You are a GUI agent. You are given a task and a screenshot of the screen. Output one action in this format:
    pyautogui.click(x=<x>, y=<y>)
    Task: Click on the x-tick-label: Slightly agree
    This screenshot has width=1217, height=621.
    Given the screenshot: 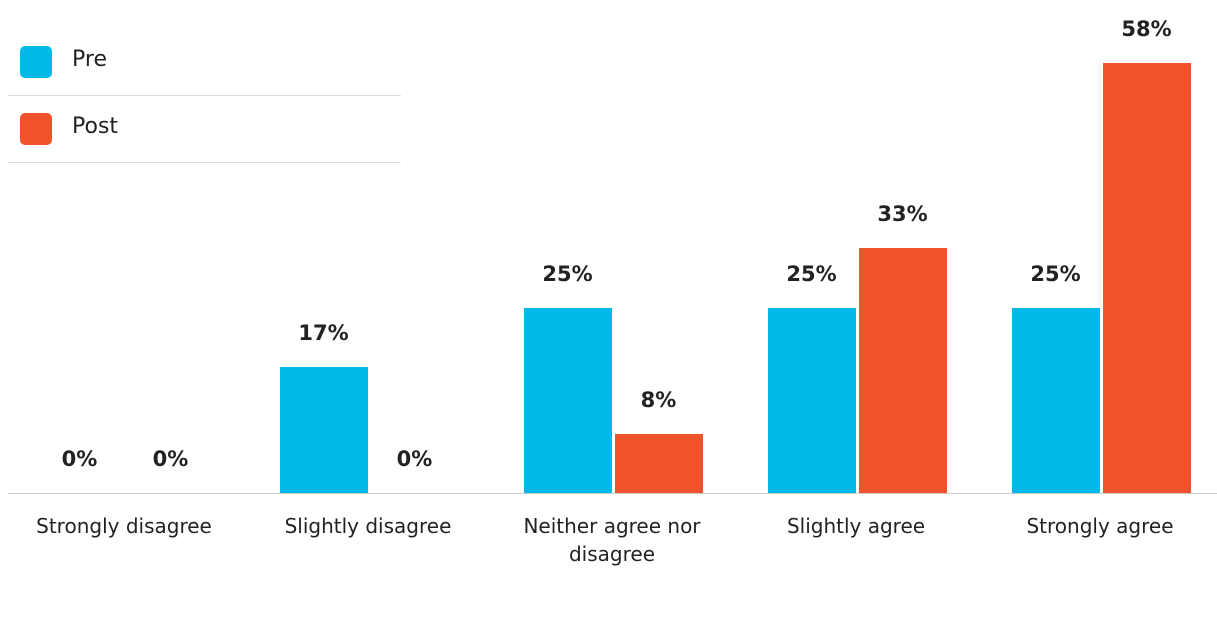 What is the action you would take?
    pyautogui.click(x=856, y=526)
    